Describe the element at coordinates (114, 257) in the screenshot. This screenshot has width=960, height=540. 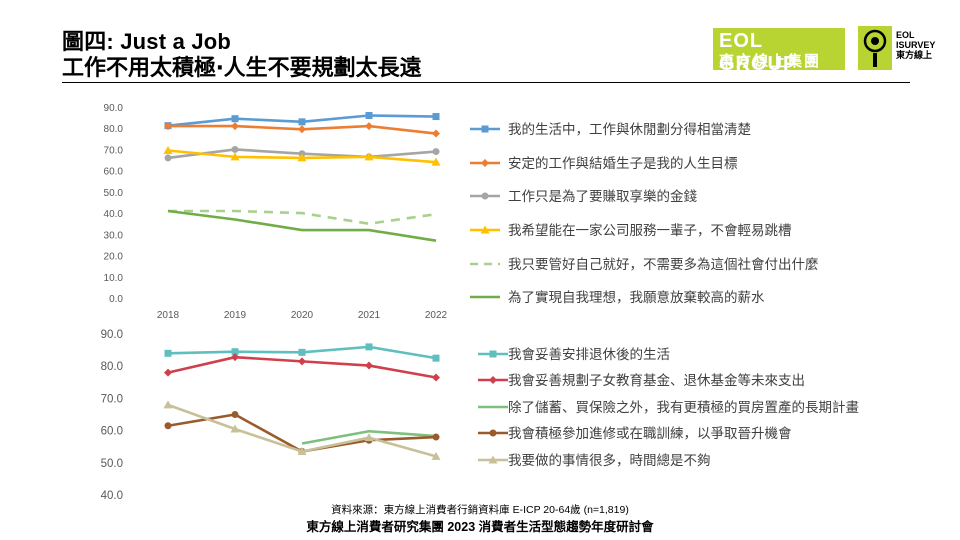
I see `chart1-ytick-label: 20.0` at that location.